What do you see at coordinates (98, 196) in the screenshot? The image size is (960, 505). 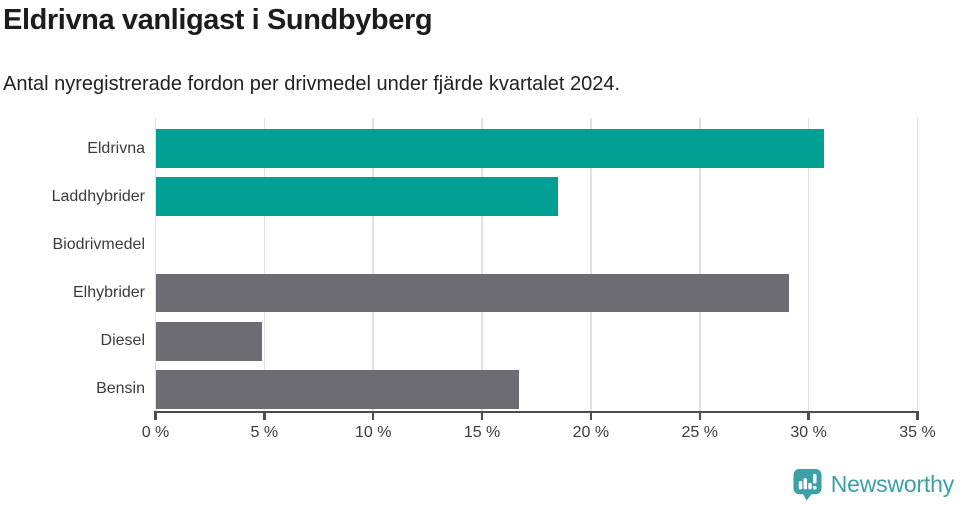 I see `category-label: Laddhybrider` at bounding box center [98, 196].